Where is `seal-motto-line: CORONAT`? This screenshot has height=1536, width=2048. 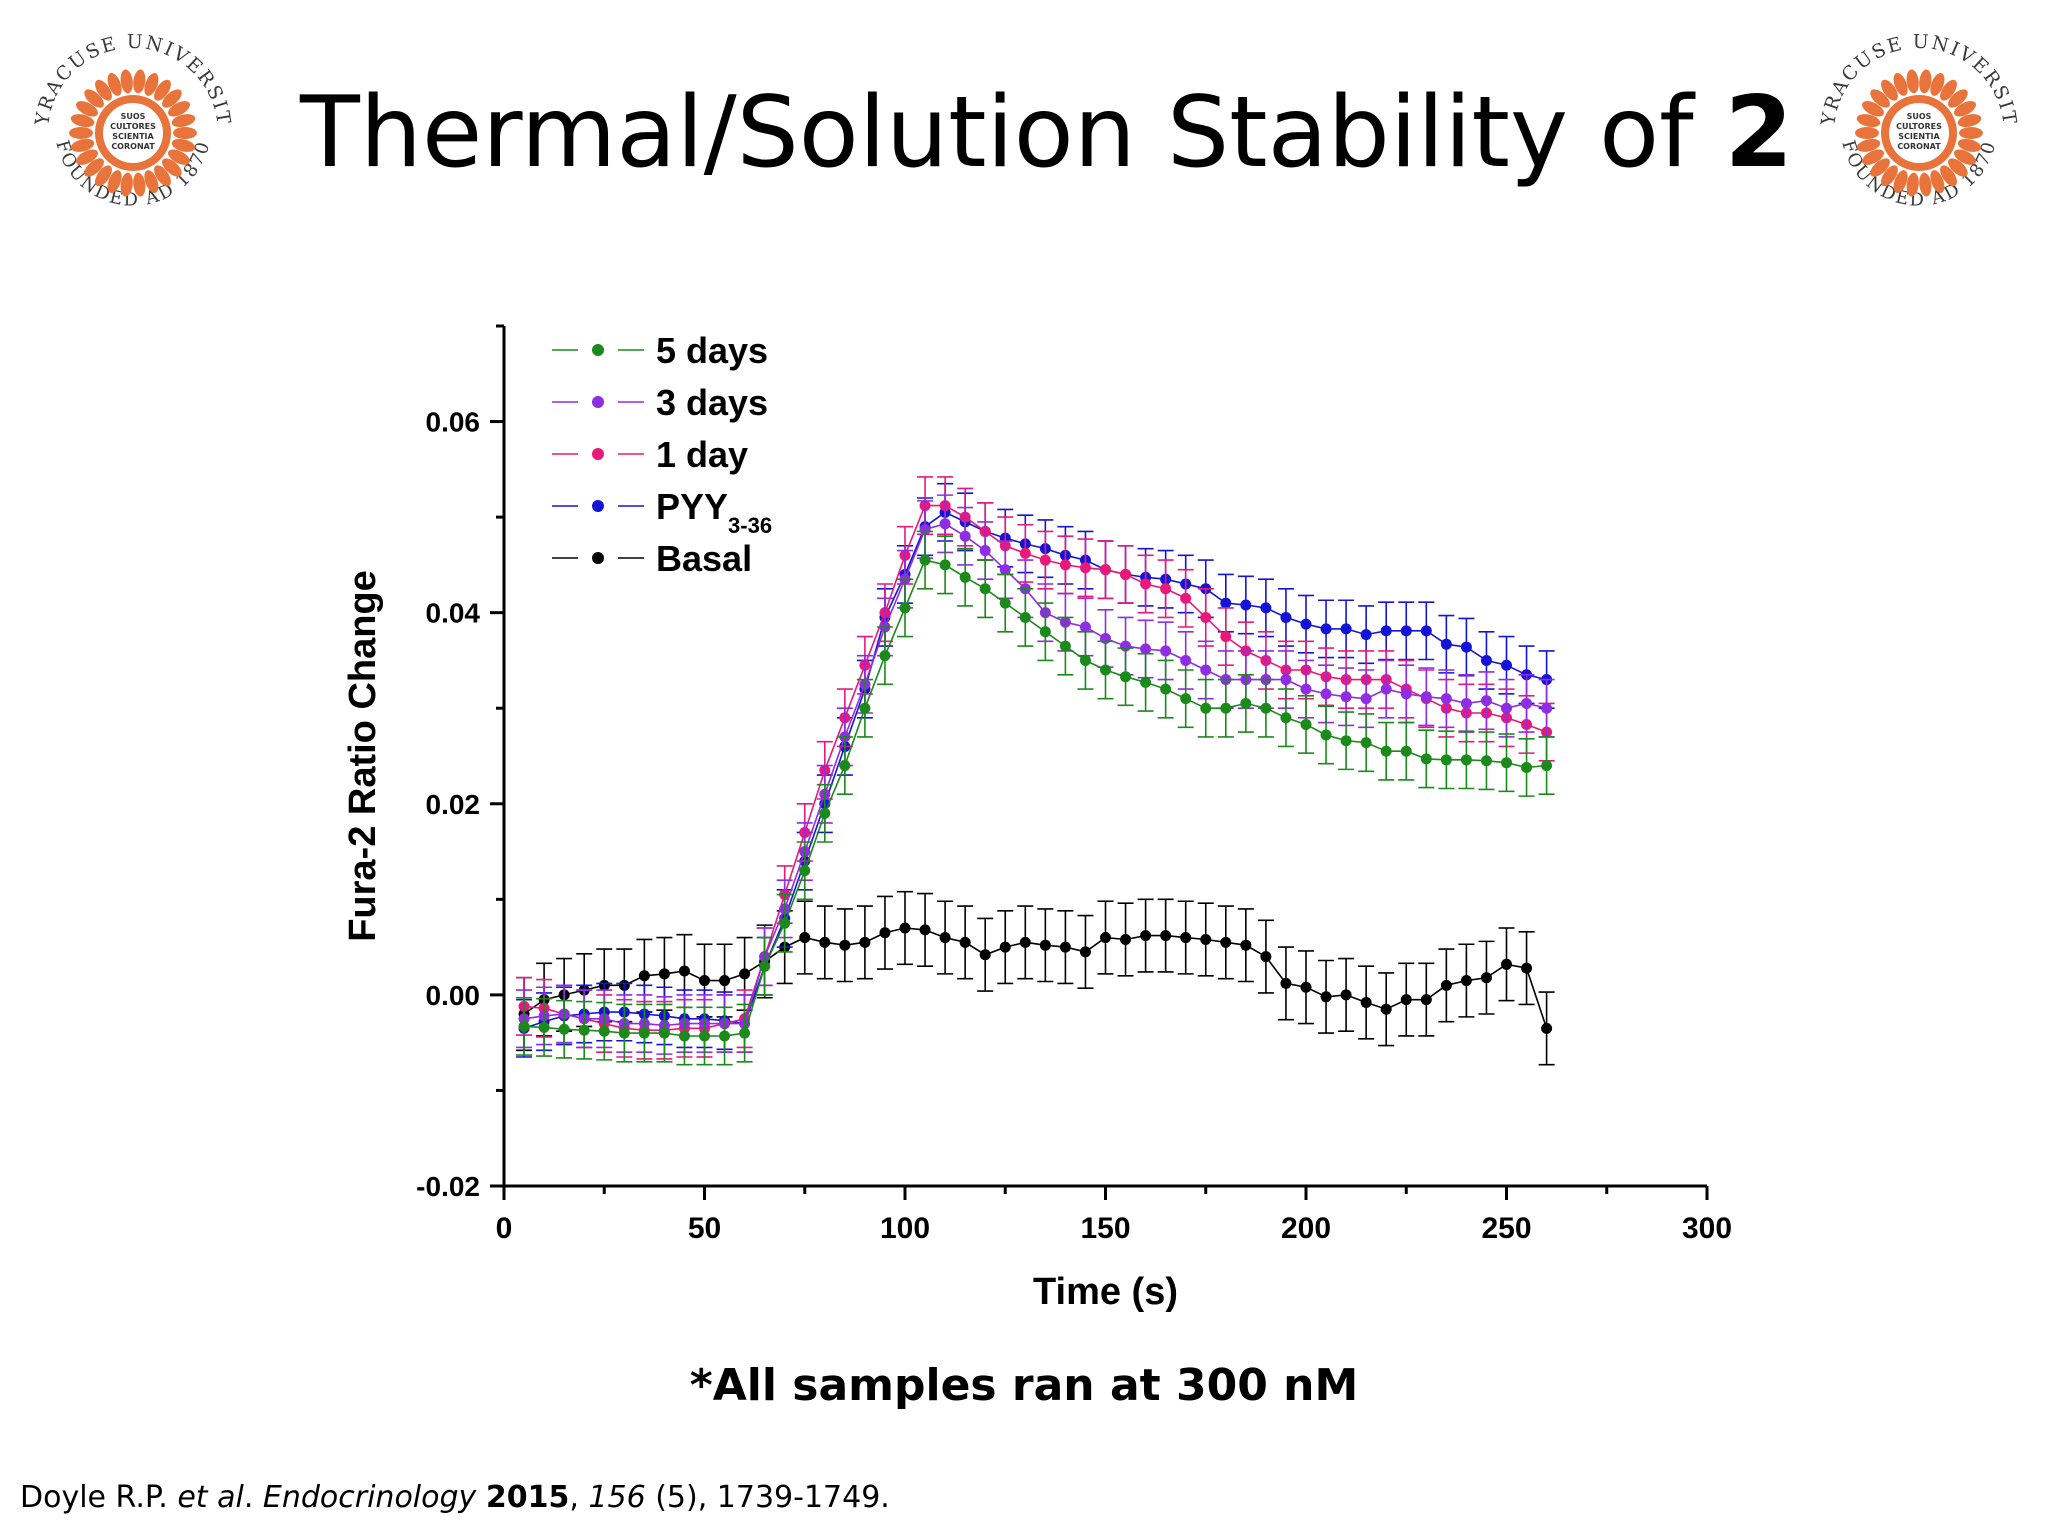
seal-motto-line: CORONAT is located at coordinates (1919, 146).